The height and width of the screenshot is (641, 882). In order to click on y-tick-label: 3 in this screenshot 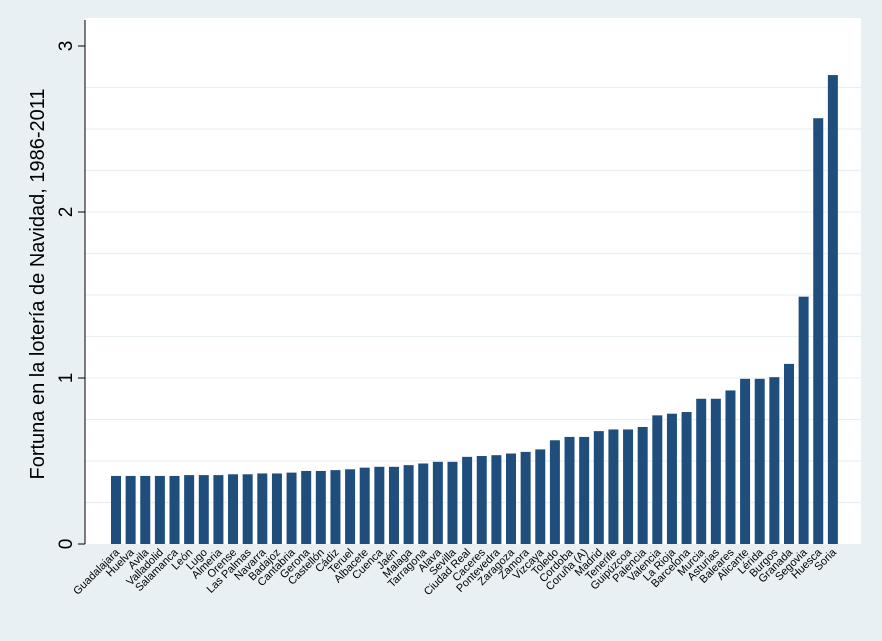, I will do `click(66, 46)`.